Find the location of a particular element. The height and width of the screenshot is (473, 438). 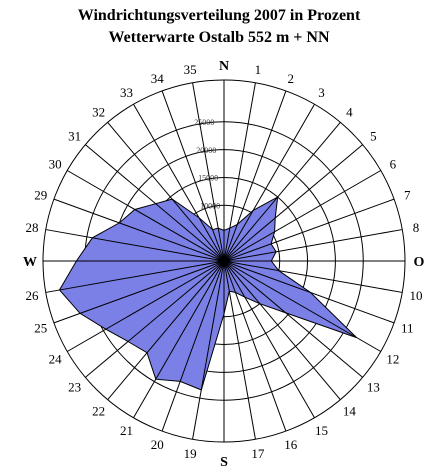

direction-label: 11 is located at coordinates (407, 328).